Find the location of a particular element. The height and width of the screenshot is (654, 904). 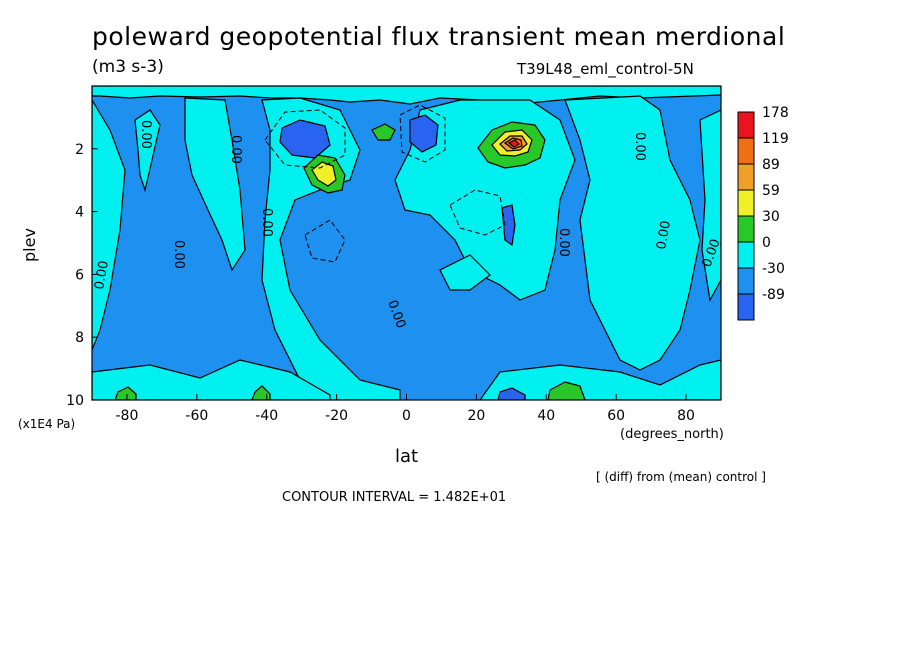

chart-units: (m3 s-3) is located at coordinates (128, 67).